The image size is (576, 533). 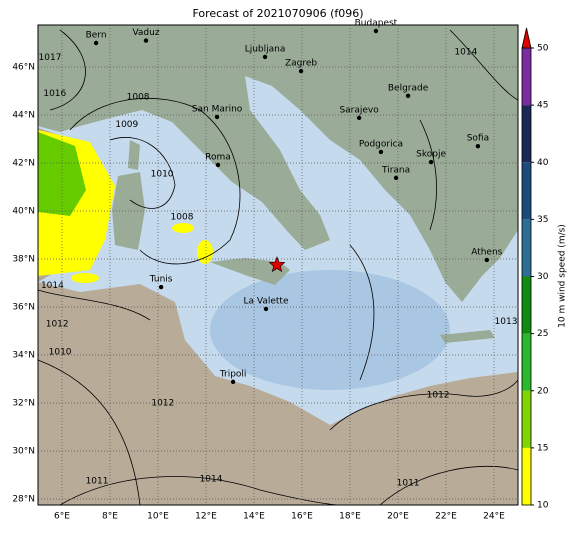 I want to click on city-label: Podgorica, so click(x=381, y=144).